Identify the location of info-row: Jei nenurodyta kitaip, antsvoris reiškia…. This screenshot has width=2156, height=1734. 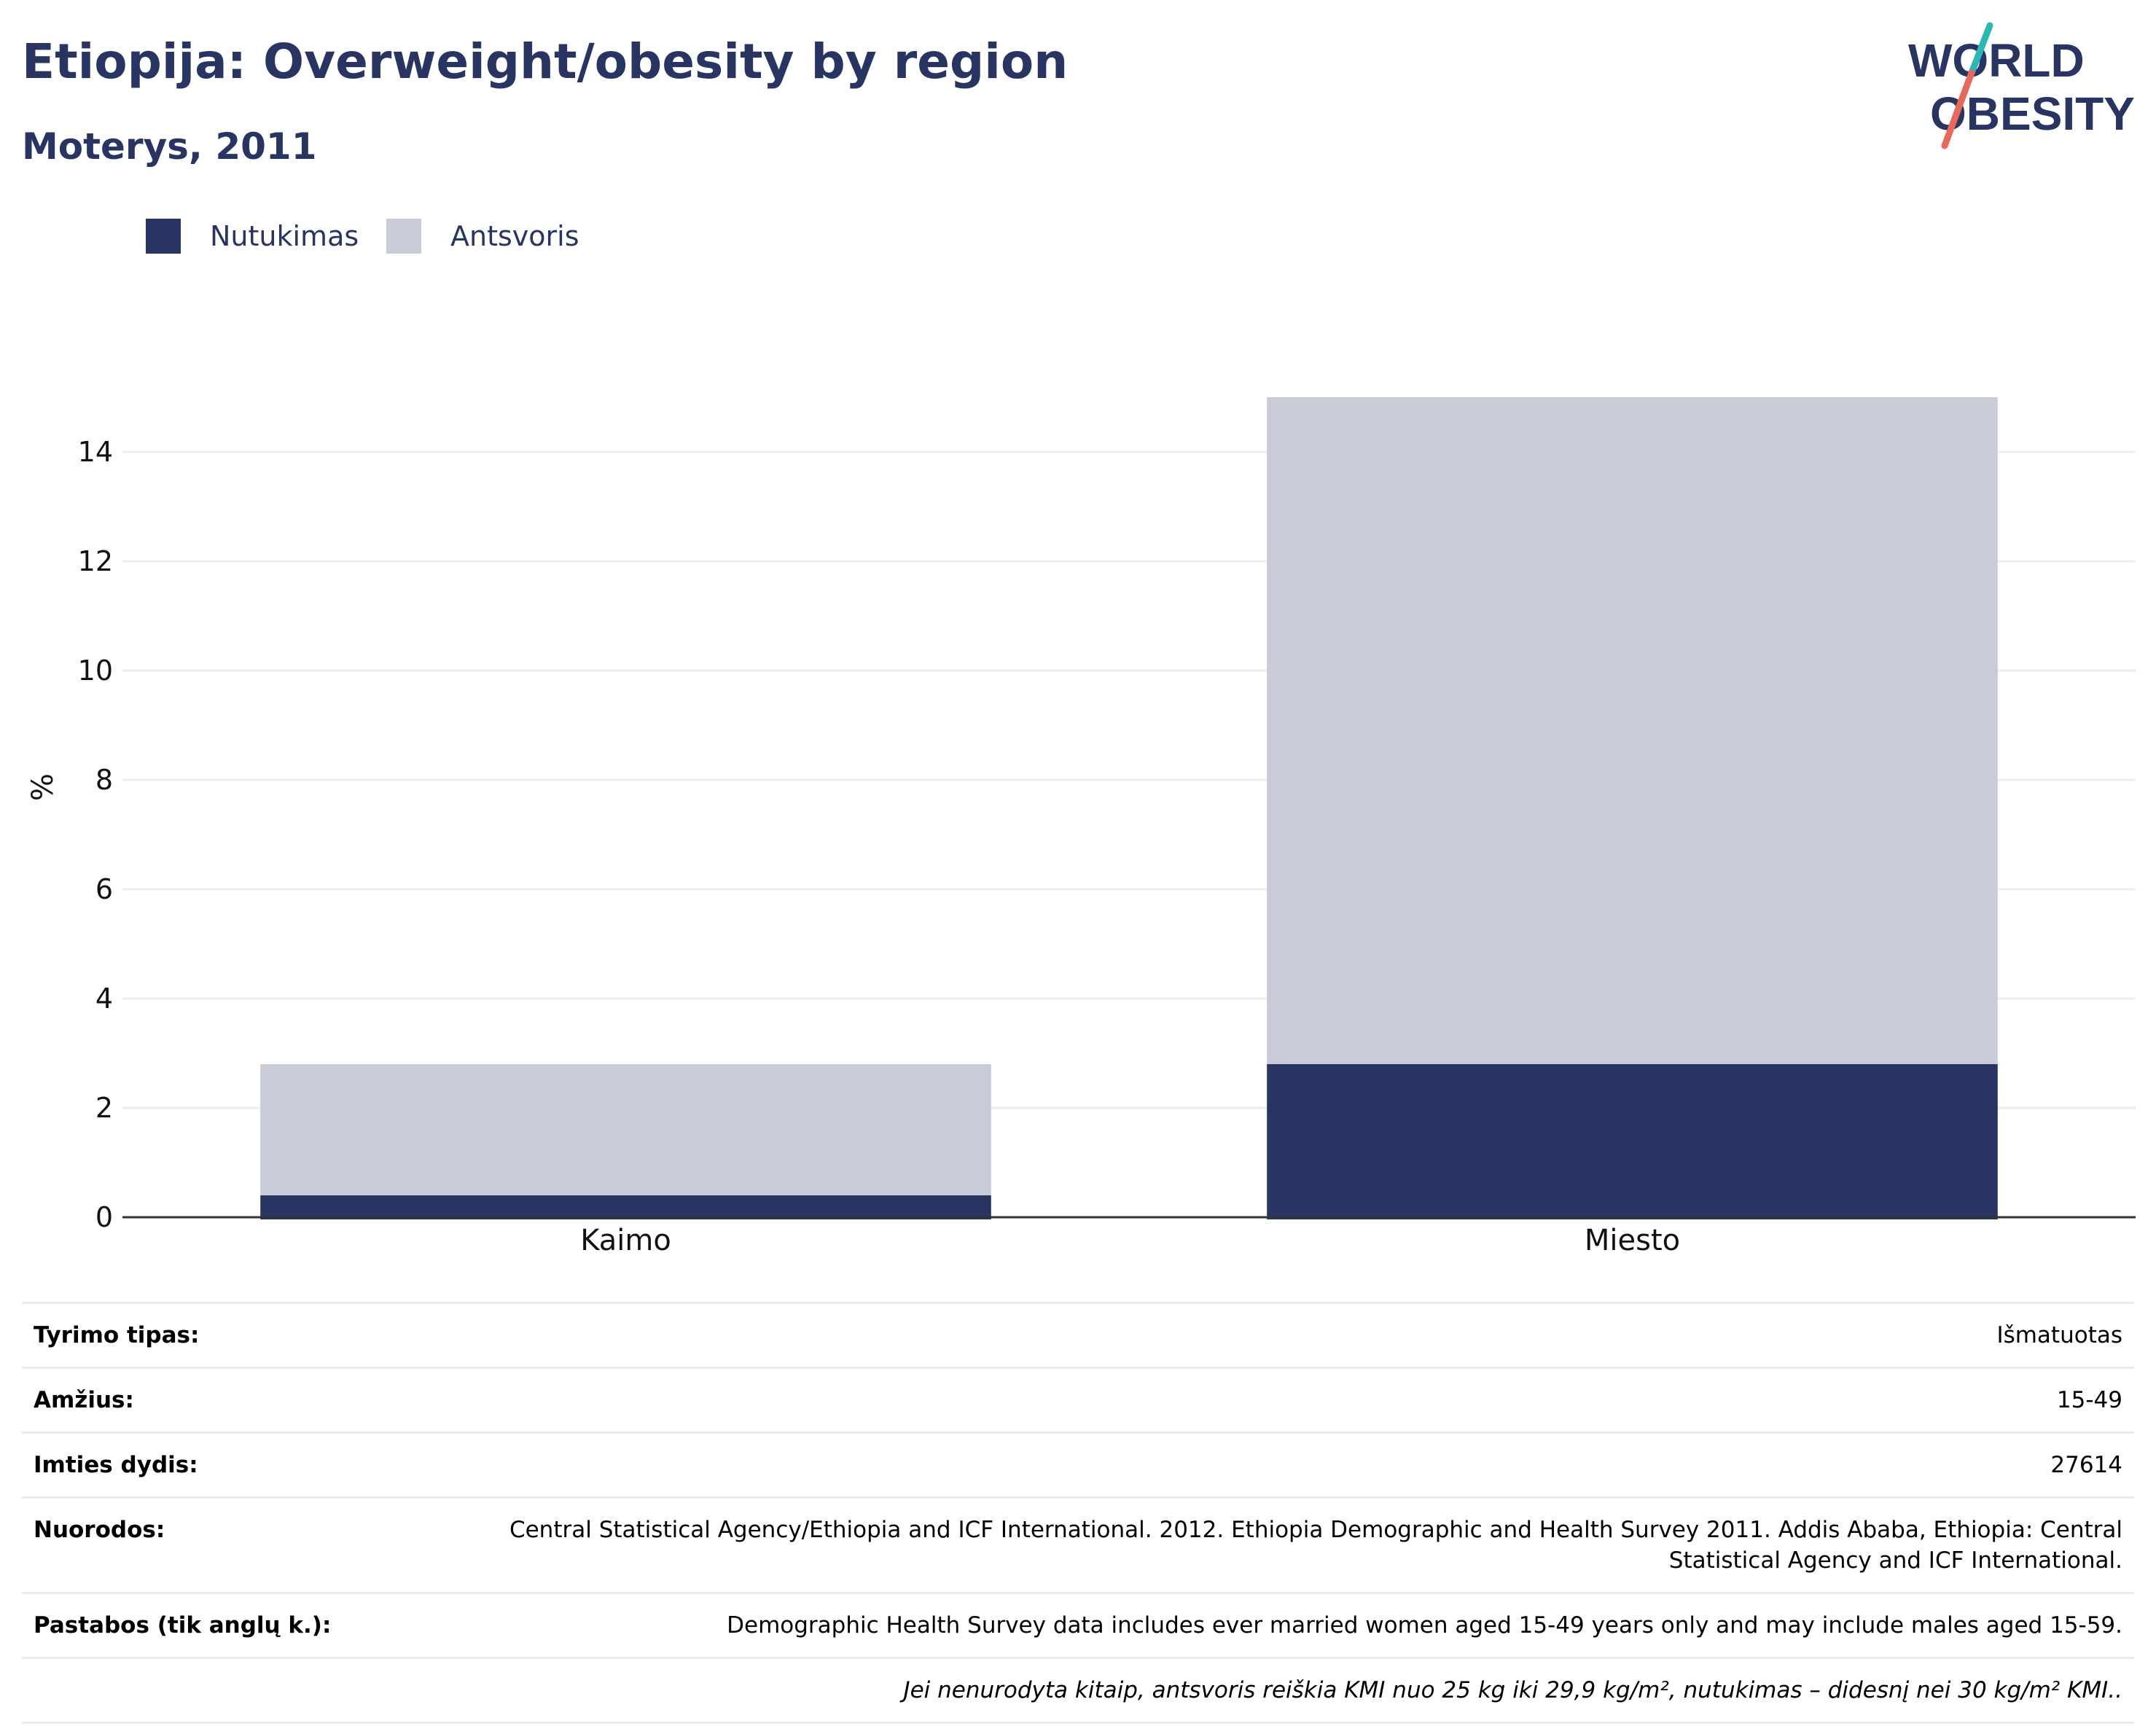
(1078, 1691).